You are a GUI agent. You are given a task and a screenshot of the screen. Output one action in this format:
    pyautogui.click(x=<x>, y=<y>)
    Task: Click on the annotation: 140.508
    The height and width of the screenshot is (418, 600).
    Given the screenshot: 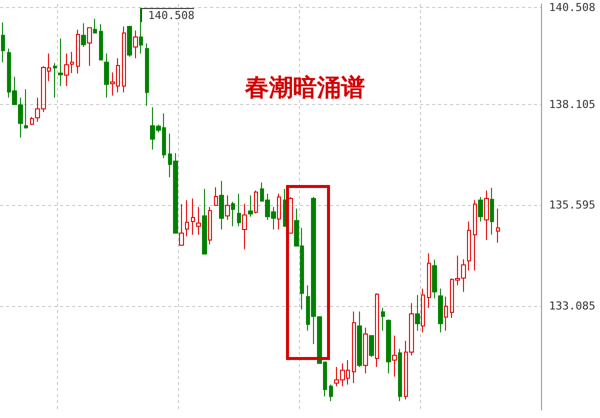 What is the action you would take?
    pyautogui.click(x=167, y=15)
    